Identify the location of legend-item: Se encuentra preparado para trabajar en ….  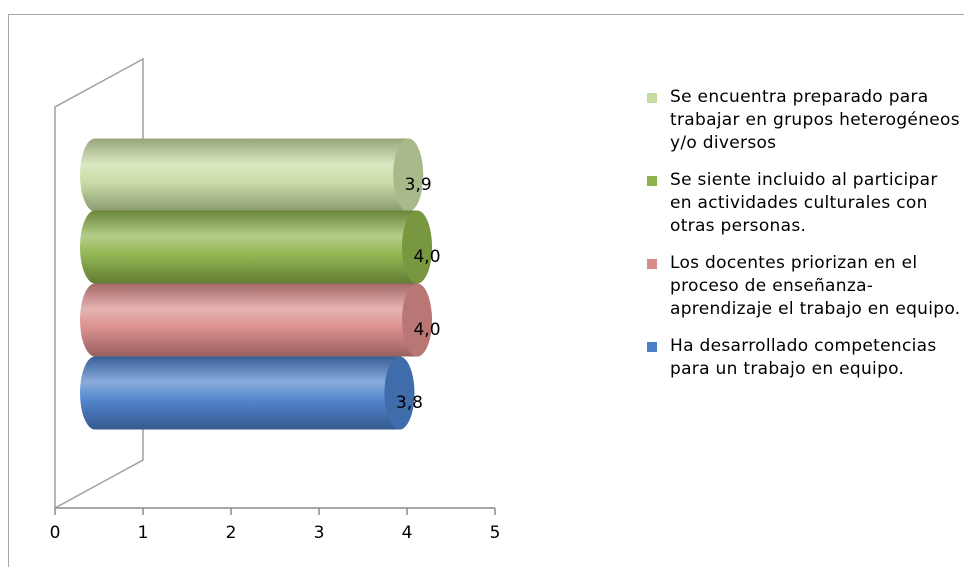
(805, 120).